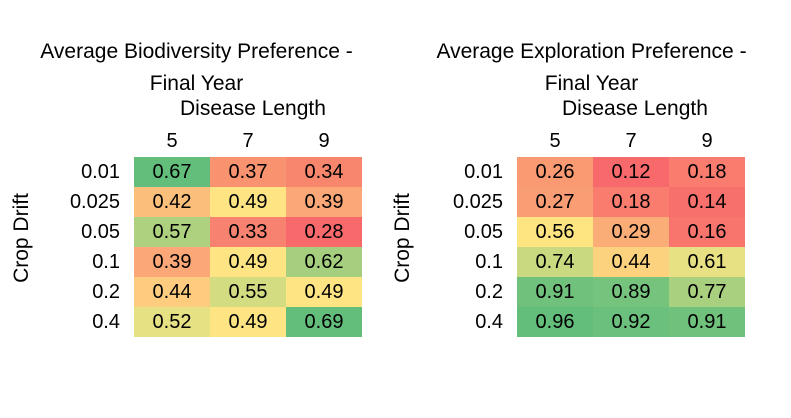 The width and height of the screenshot is (791, 418). Describe the element at coordinates (324, 322) in the screenshot. I see `heatmap-cell: 0.69` at that location.